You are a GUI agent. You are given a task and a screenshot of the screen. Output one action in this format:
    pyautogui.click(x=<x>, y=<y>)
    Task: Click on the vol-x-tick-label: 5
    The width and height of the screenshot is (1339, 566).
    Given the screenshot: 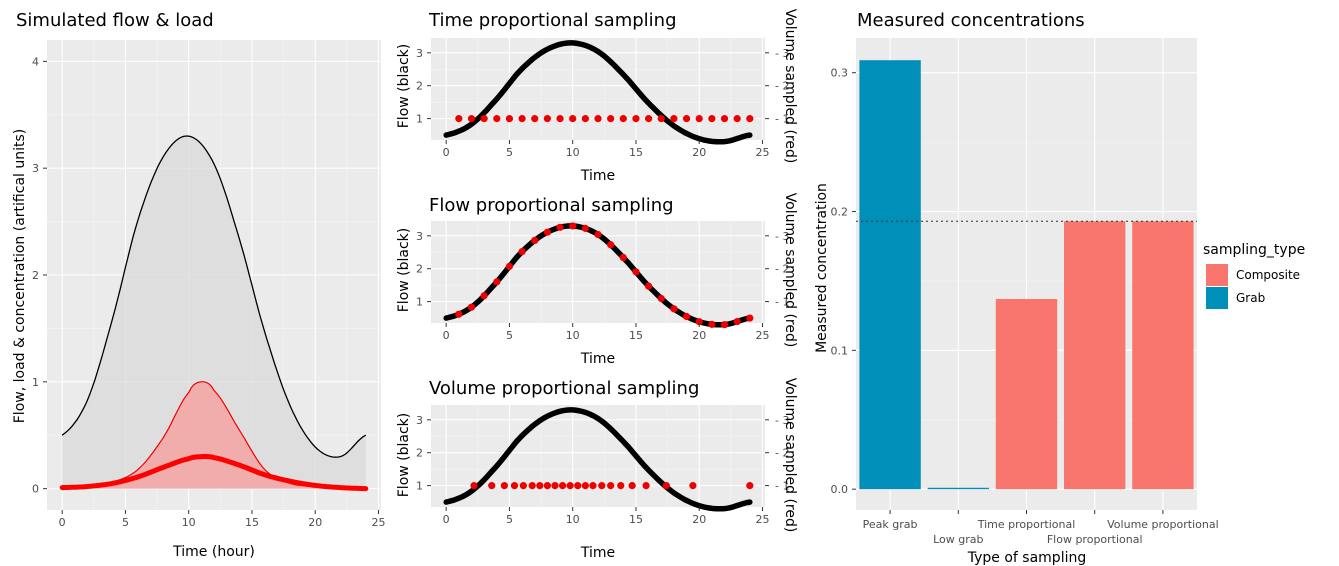 What is the action you would take?
    pyautogui.click(x=509, y=519)
    